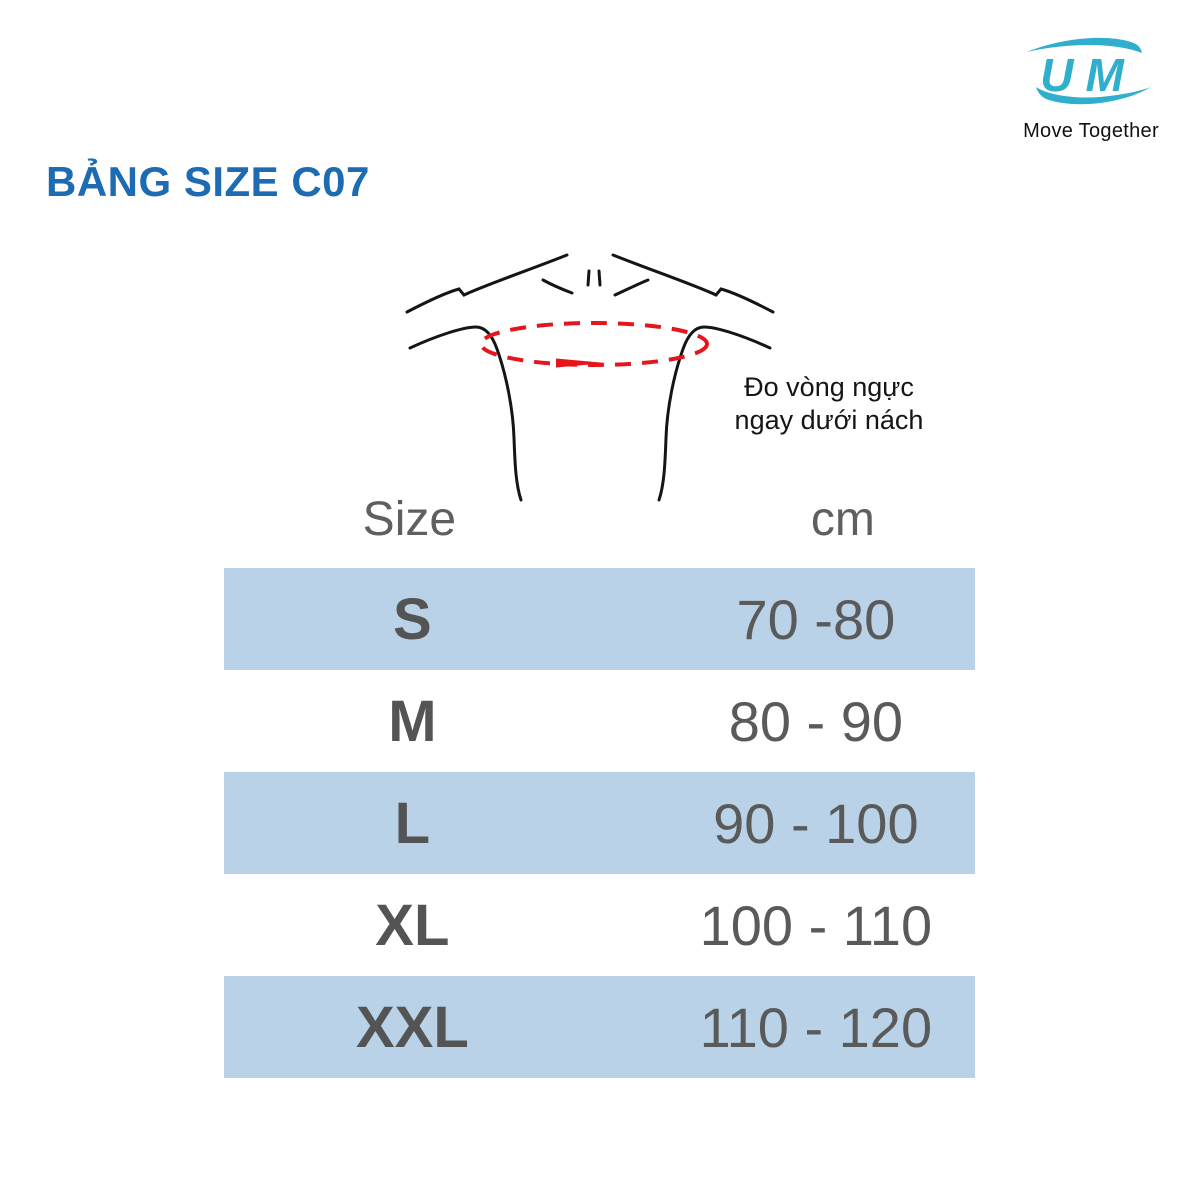  I want to click on chest-measurement-figure, so click(590, 370).